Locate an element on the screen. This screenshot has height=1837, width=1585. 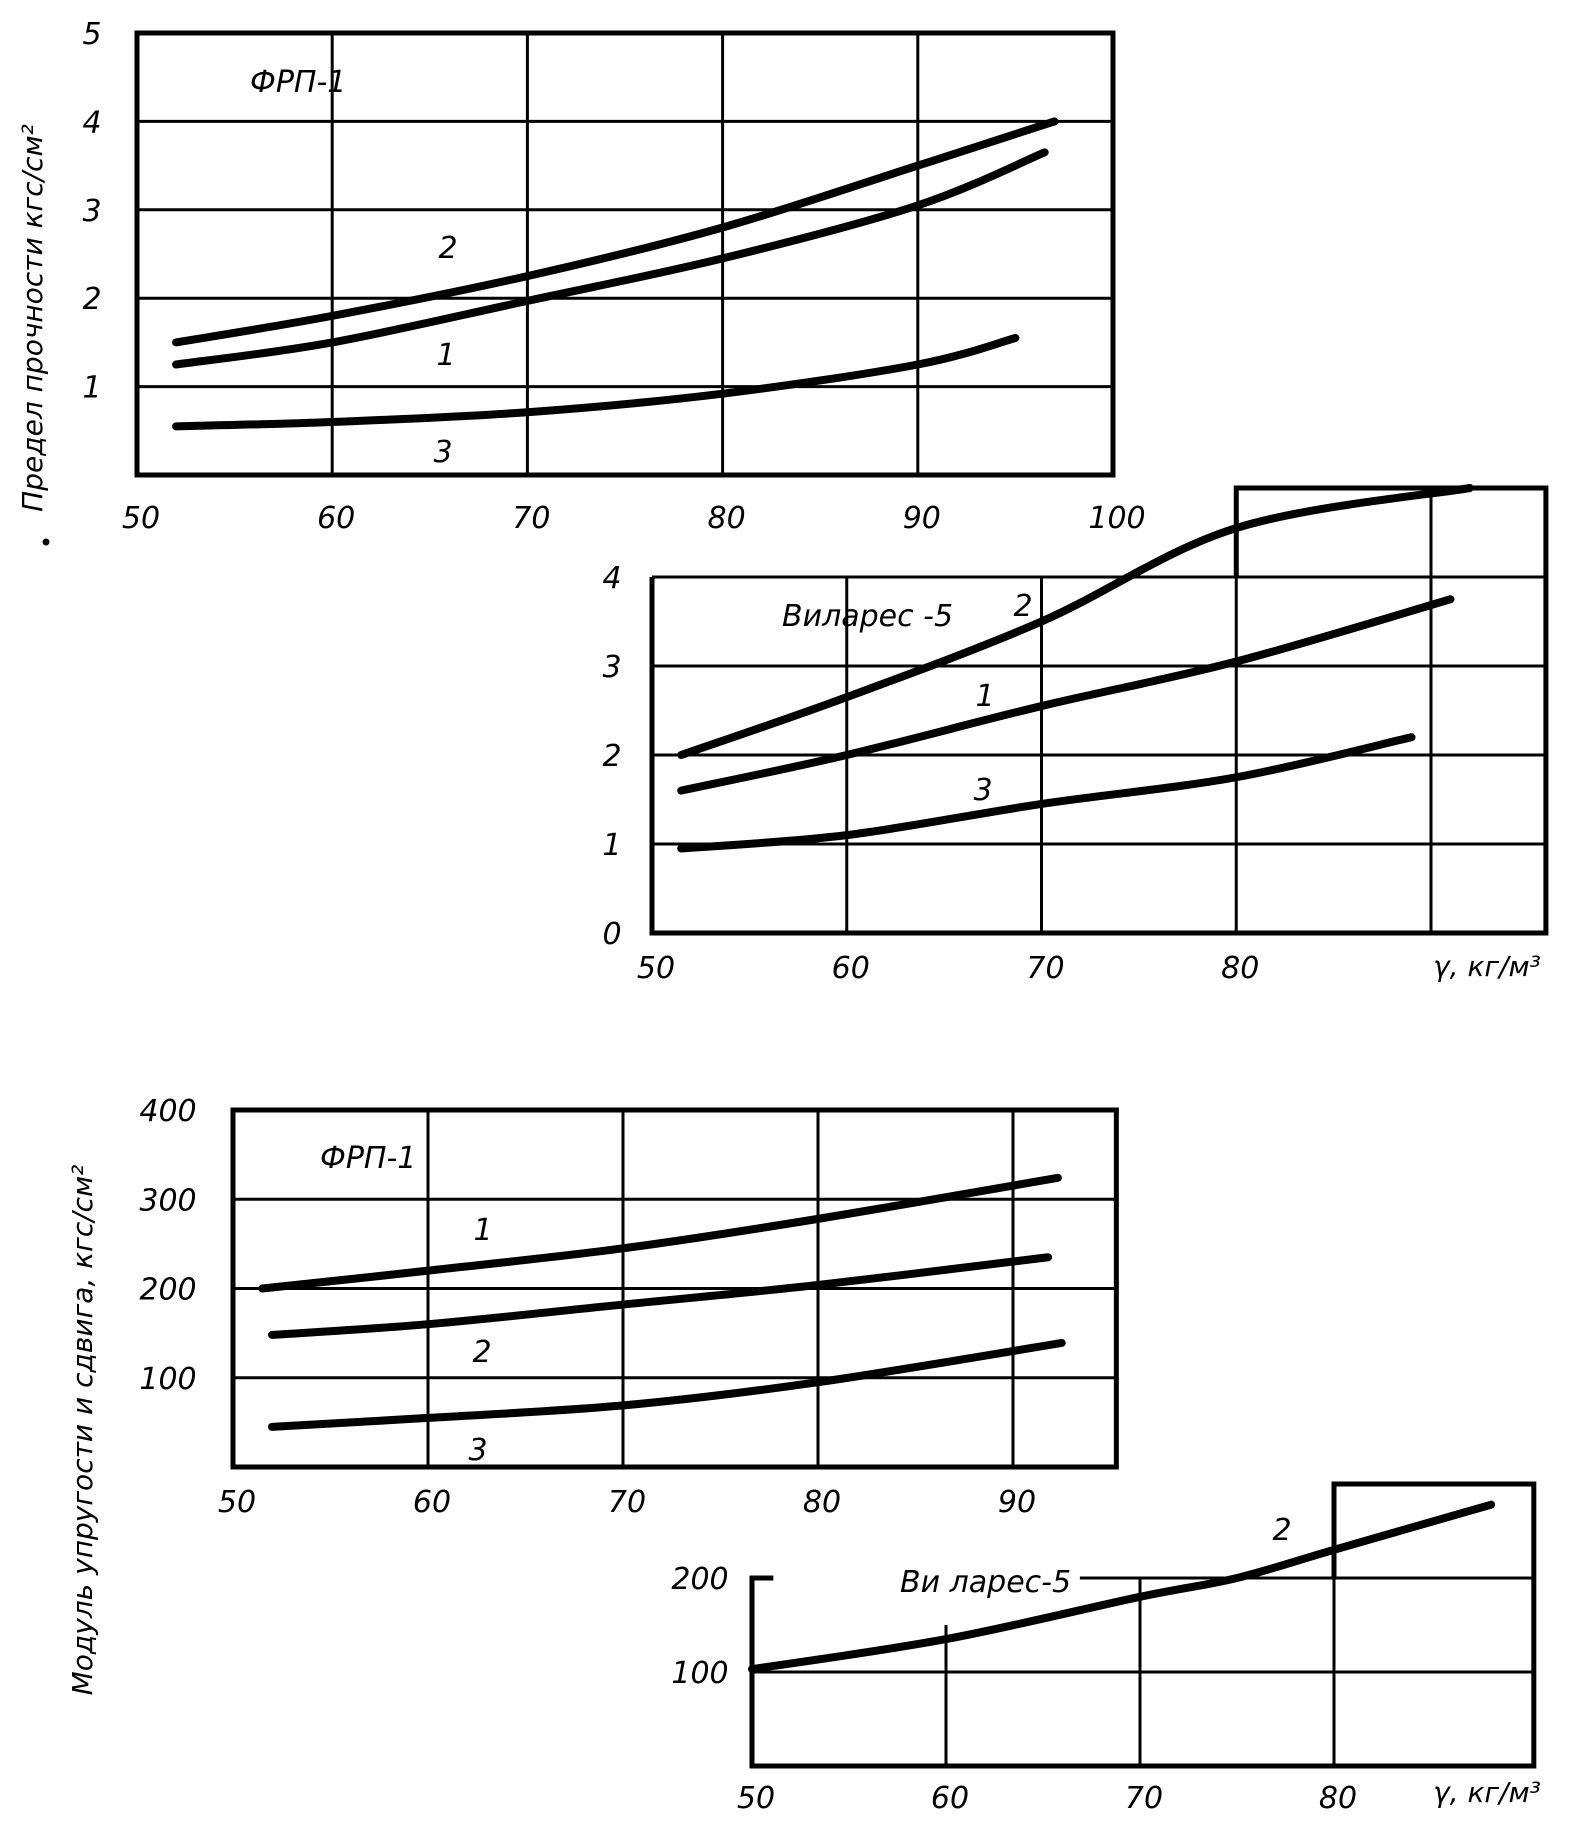
y-tick-label: 0 is located at coordinates (611, 934).